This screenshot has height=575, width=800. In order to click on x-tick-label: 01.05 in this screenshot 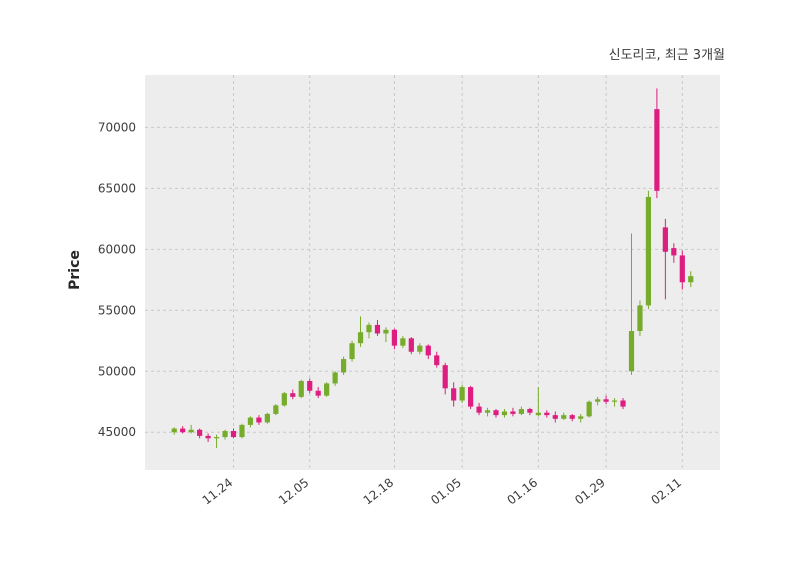, I will do `click(446, 491)`.